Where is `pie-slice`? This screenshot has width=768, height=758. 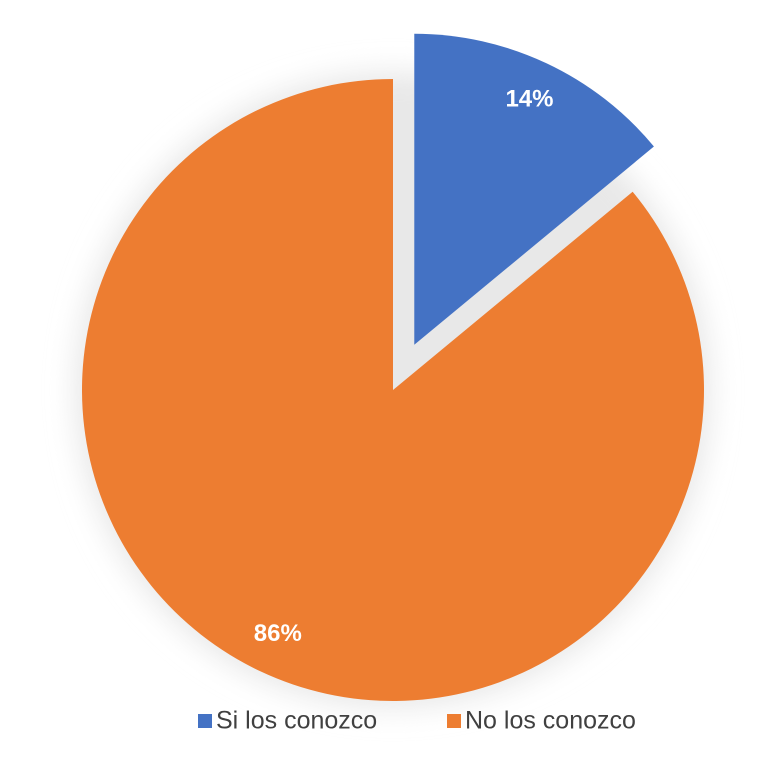 pie-slice is located at coordinates (534, 189).